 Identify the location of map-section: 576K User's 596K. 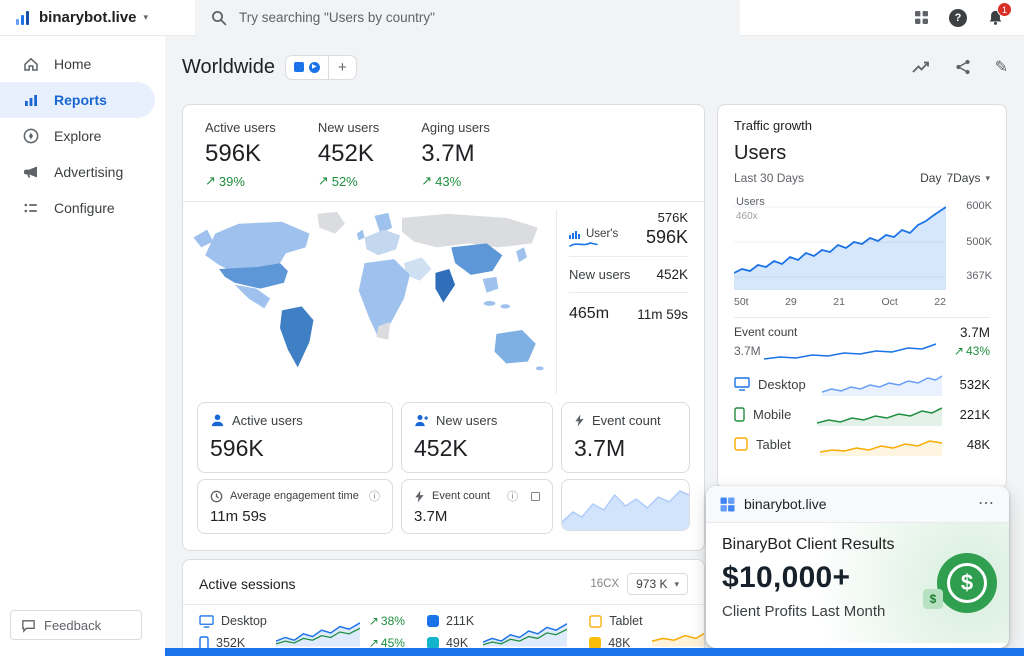
(443, 298).